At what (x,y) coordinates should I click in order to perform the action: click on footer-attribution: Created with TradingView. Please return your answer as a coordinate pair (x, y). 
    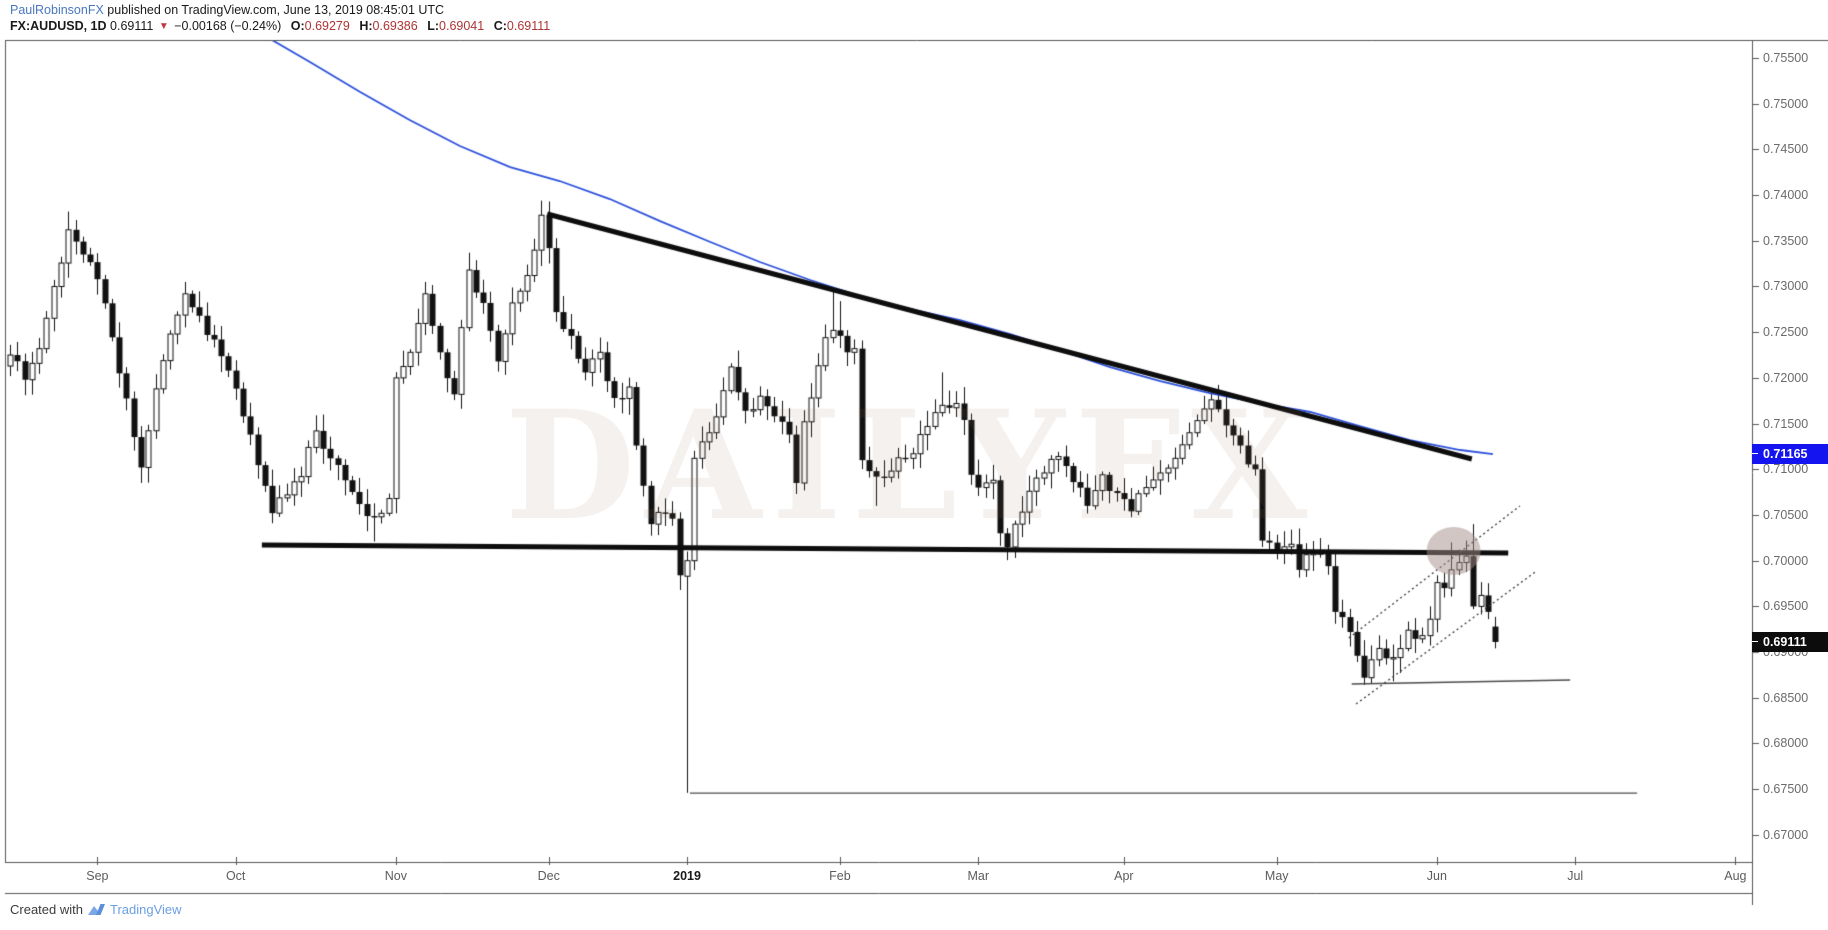
    Looking at the image, I should click on (96, 909).